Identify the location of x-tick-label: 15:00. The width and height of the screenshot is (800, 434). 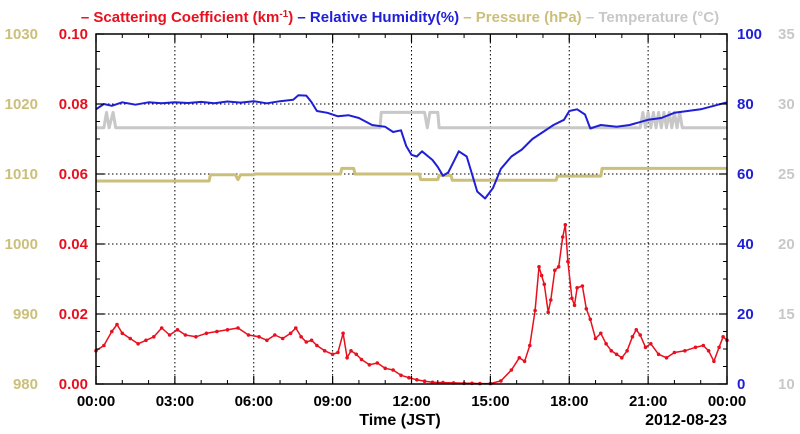
(490, 401).